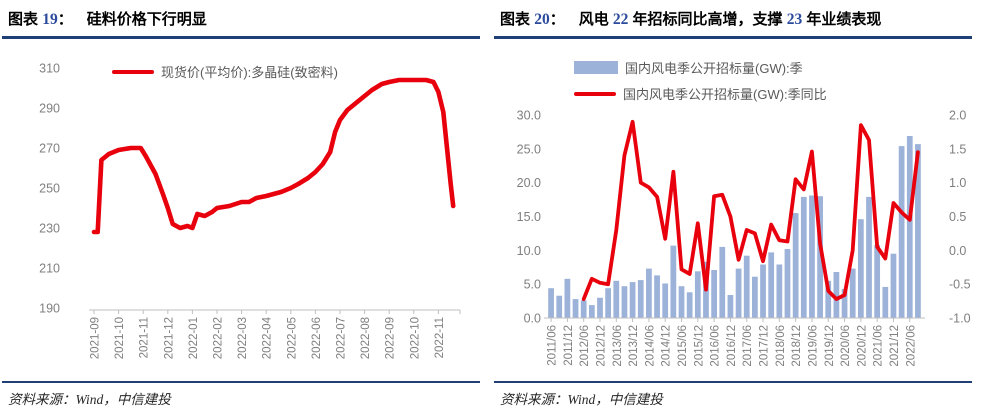 This screenshot has height=416, width=984. Describe the element at coordinates (366, 338) in the screenshot. I see `svg-text: 2022-08` at that location.